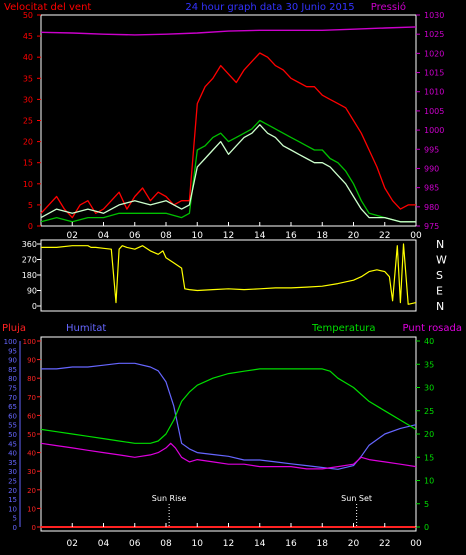 The width and height of the screenshot is (466, 555). Describe the element at coordinates (31, 435) in the screenshot. I see `humidity-y-tick-label: 50` at that location.